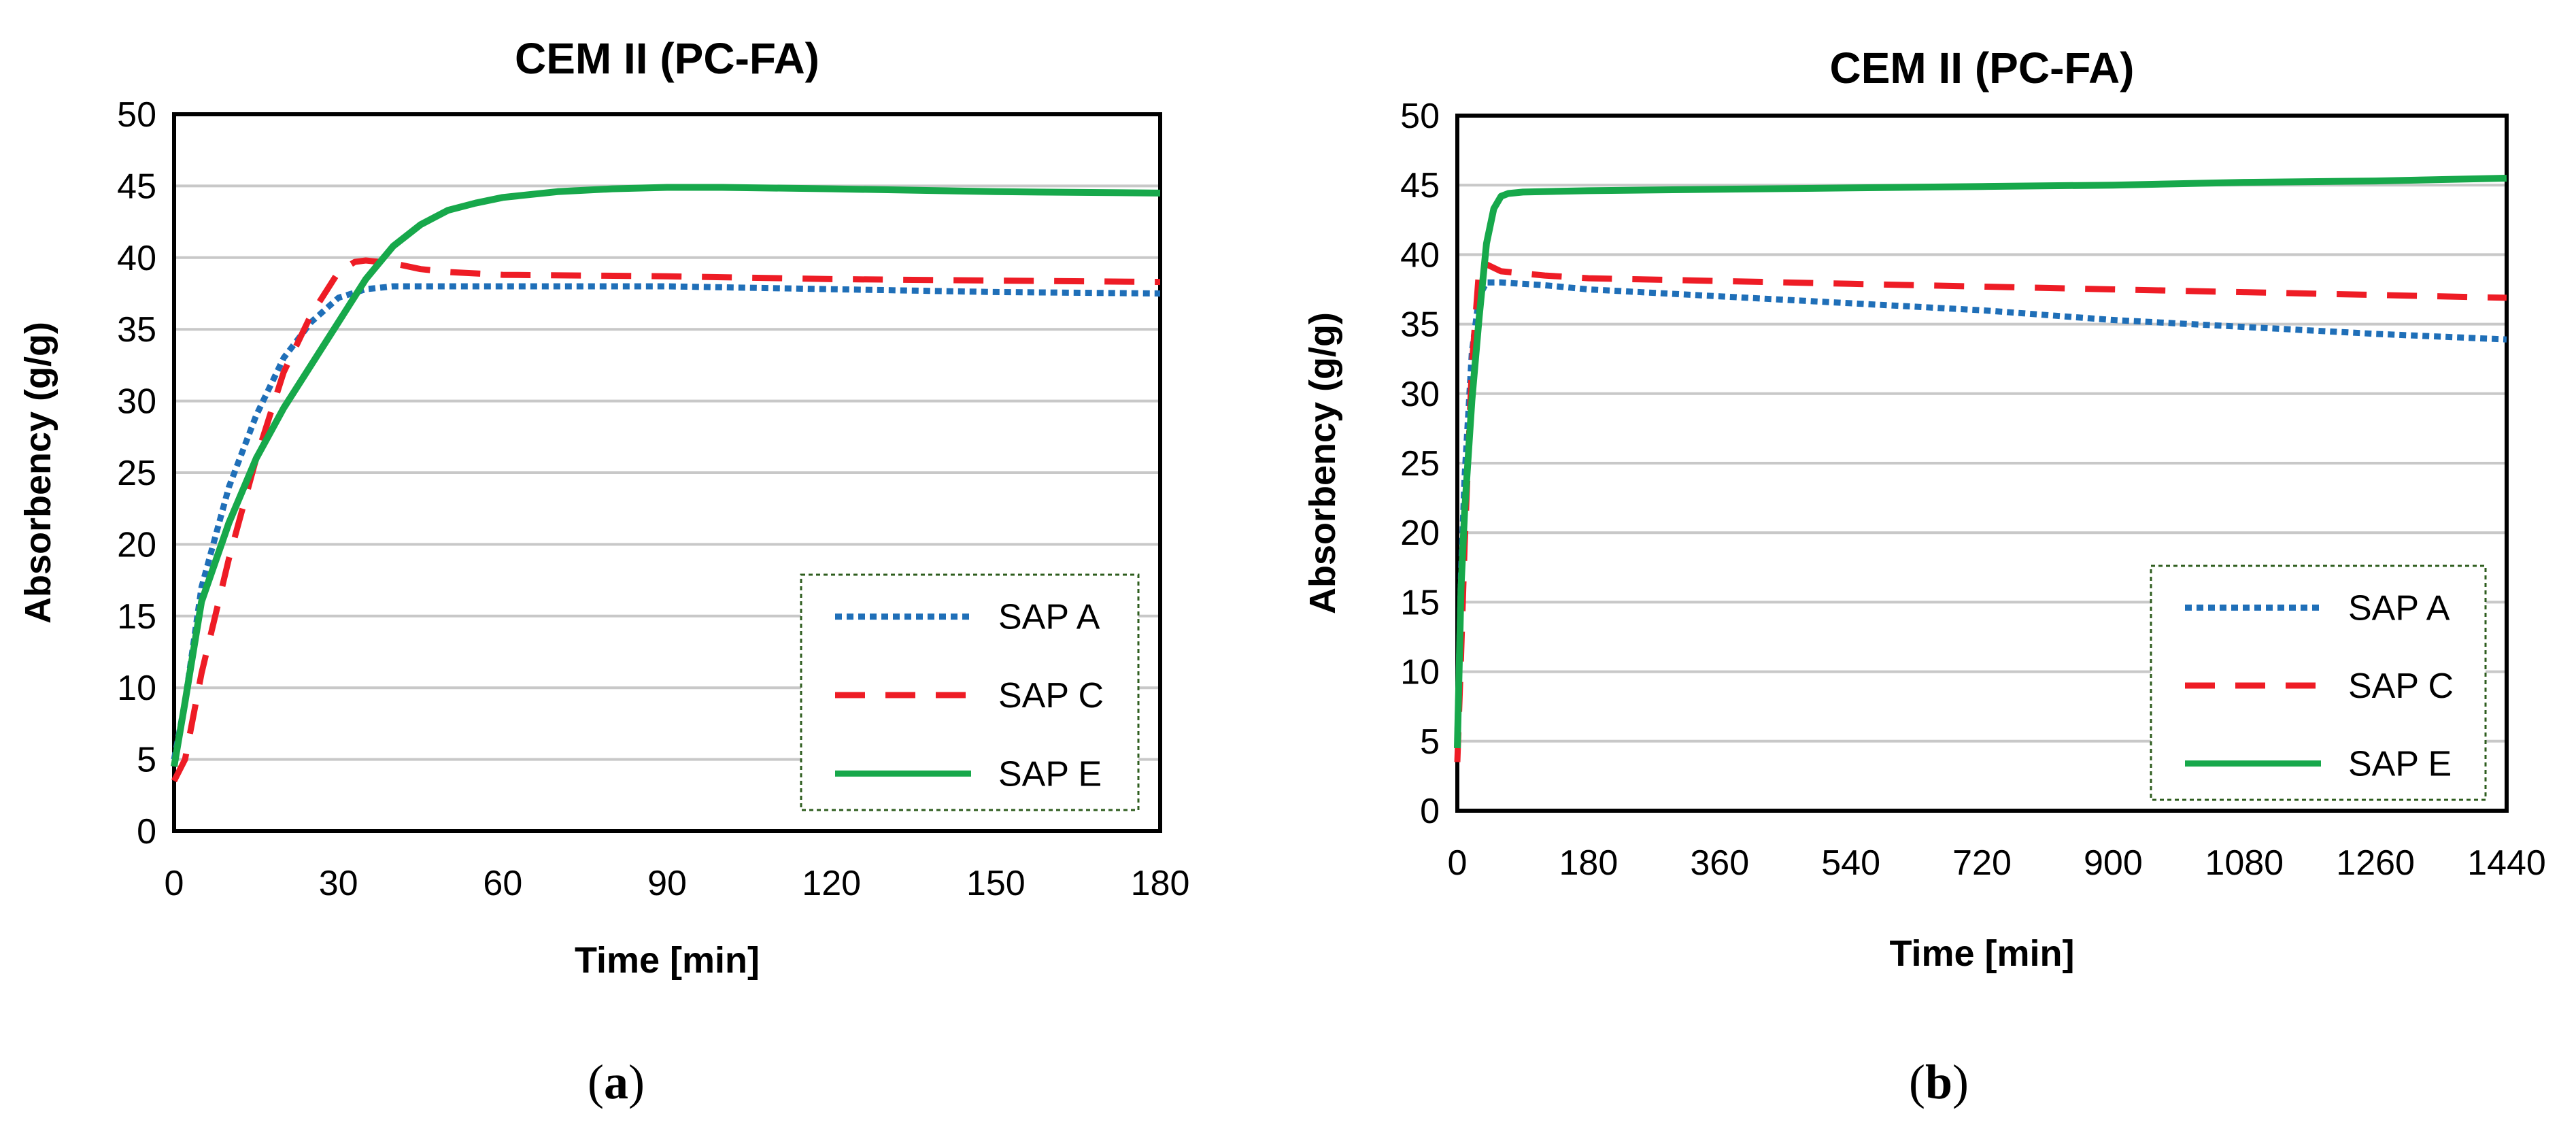 The image size is (2576, 1129). I want to click on panel-letter-b: b, so click(1938, 1082).